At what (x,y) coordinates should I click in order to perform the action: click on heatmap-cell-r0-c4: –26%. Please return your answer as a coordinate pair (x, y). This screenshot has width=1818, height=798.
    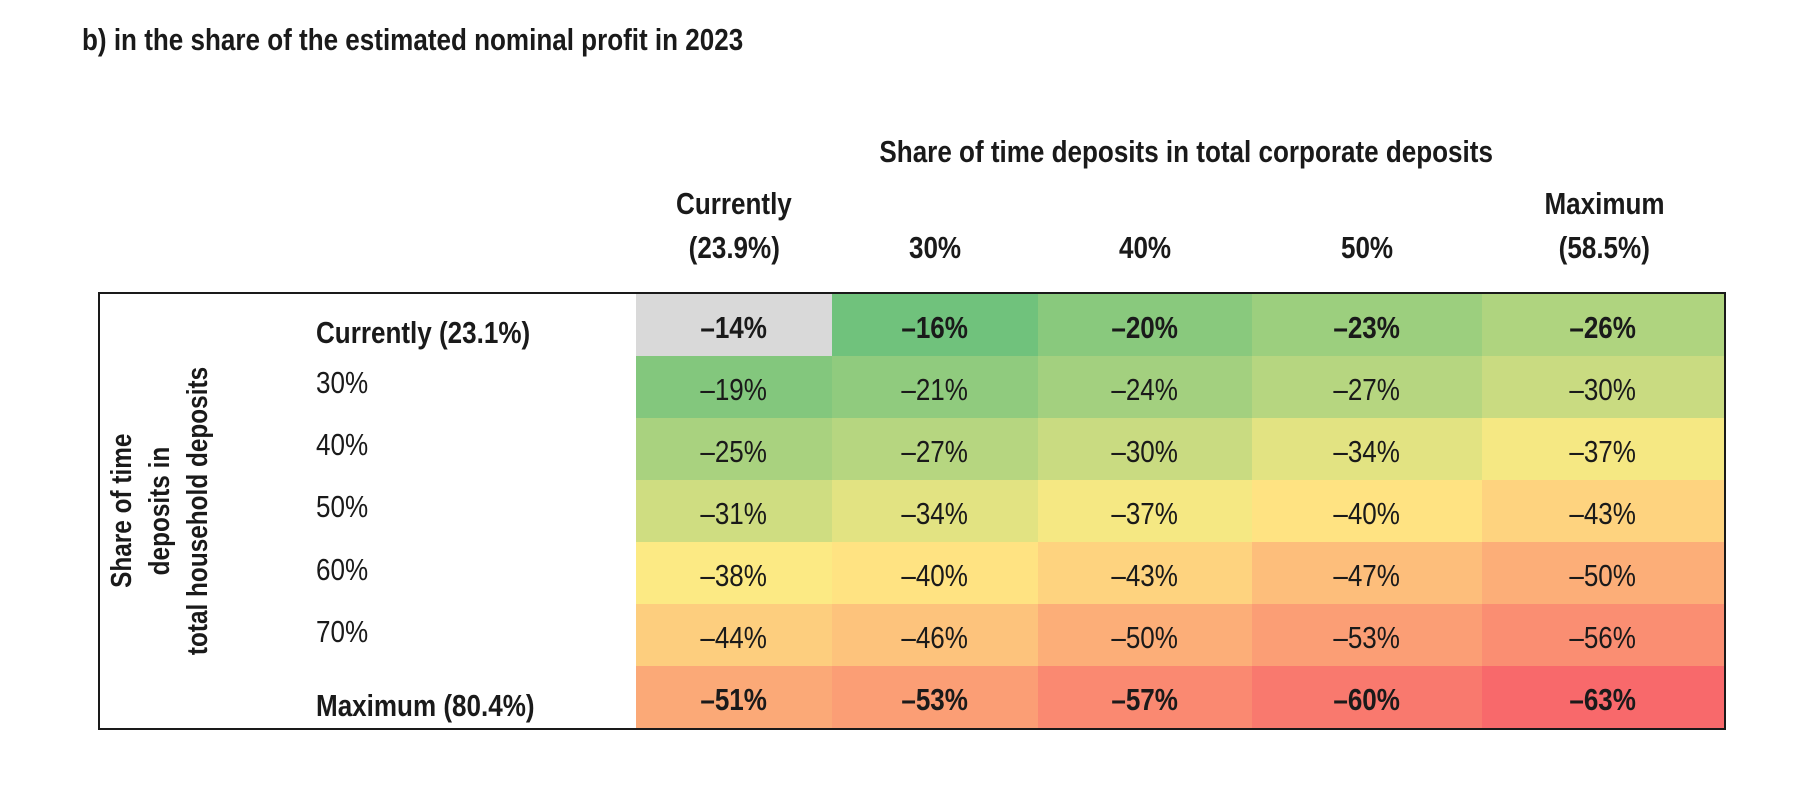
    Looking at the image, I should click on (1603, 325).